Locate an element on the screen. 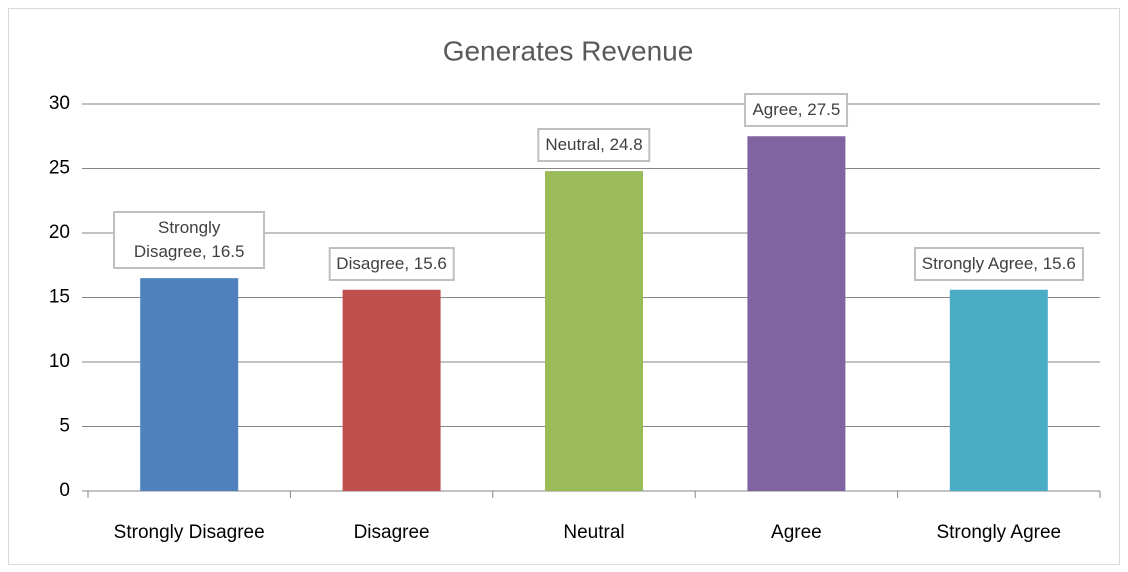 The width and height of the screenshot is (1128, 572). data-label: Strongly Agree, 15.6 is located at coordinates (998, 263).